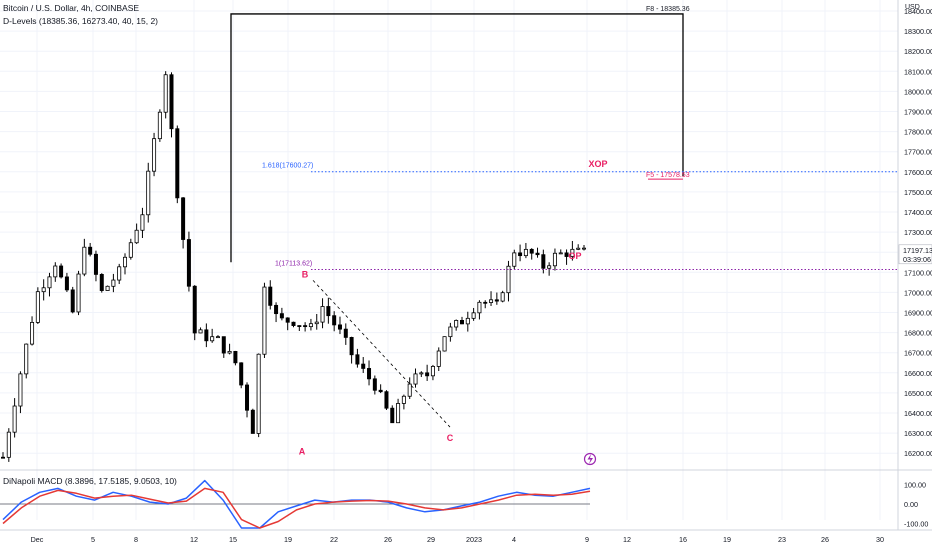 The height and width of the screenshot is (550, 932). I want to click on signal-line, so click(296, 508).